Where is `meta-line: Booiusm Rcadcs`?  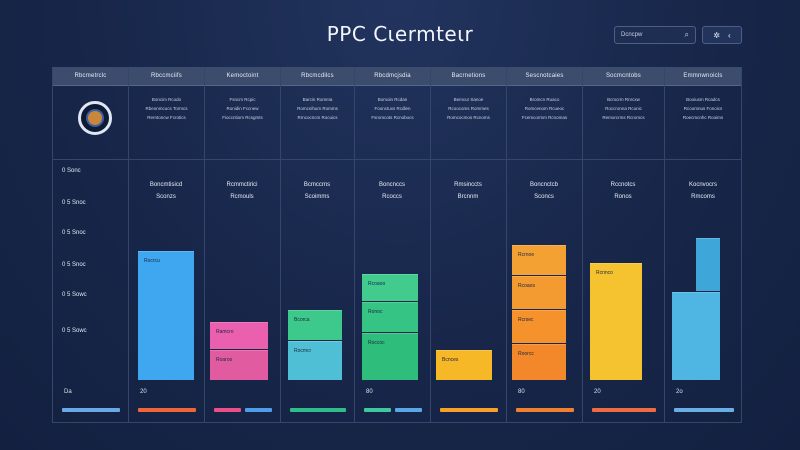 meta-line: Booiusm Rcadcs is located at coordinates (703, 99).